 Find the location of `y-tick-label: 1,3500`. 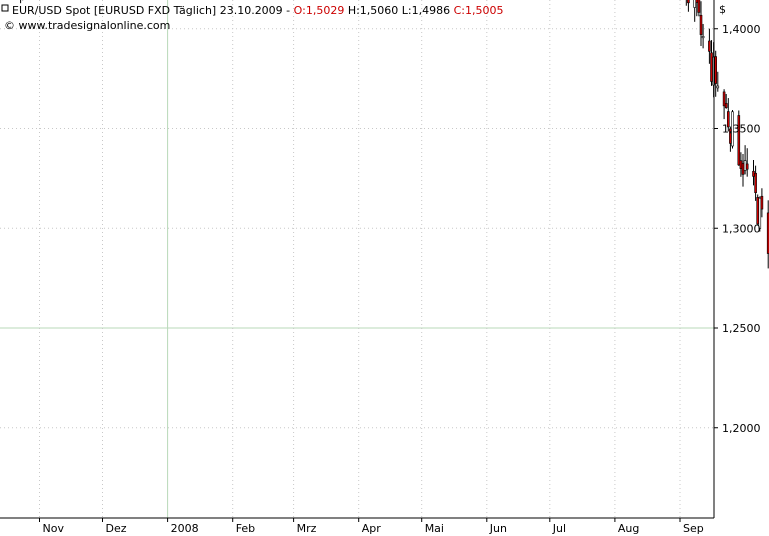

y-tick-label: 1,3500 is located at coordinates (741, 129).